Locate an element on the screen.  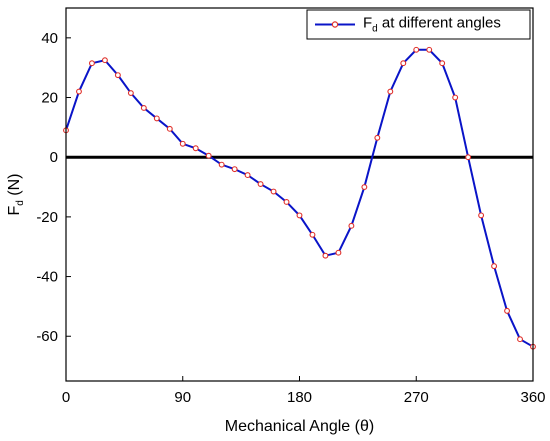
x-axis-title: Mechanical Angle (θ) is located at coordinates (299, 426).